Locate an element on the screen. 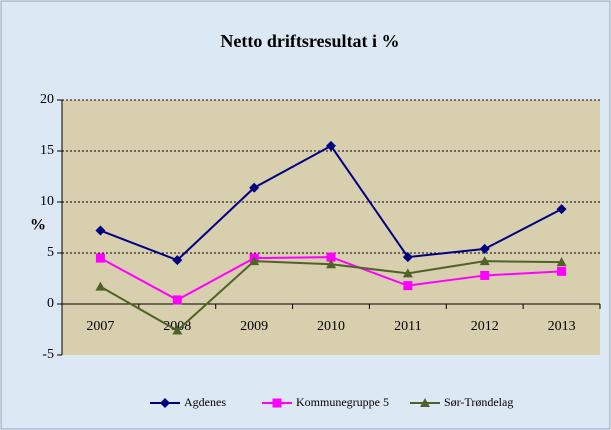 The width and height of the screenshot is (611, 430). x-tick-label: 2012 is located at coordinates (485, 326).